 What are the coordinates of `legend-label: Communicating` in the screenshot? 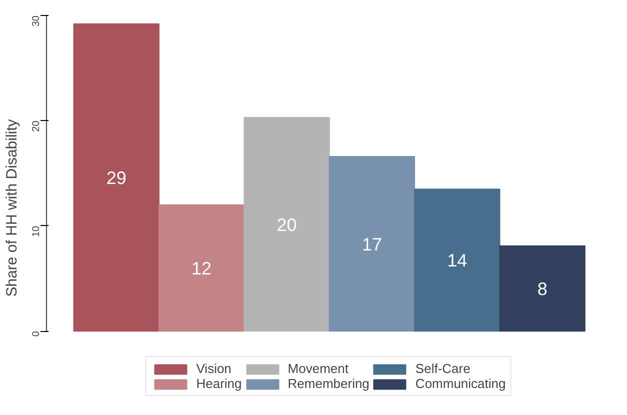 It's located at (460, 383).